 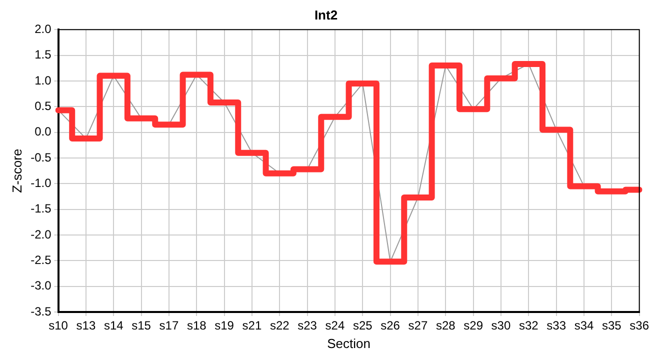 I want to click on y-tick-label: -3.0, so click(x=41, y=285).